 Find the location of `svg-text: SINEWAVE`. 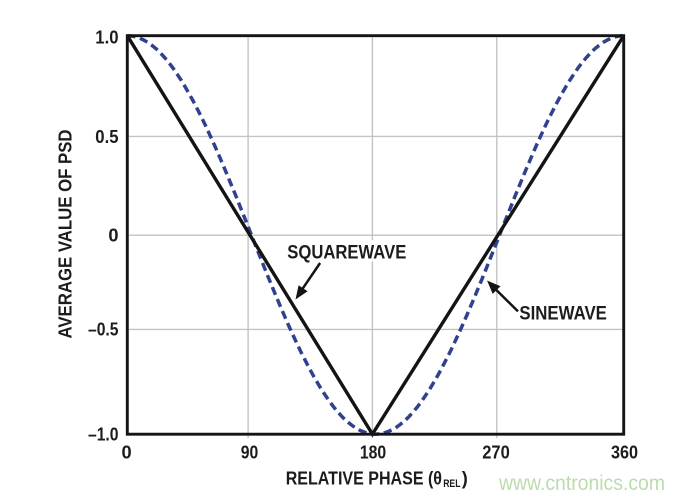

svg-text: SINEWAVE is located at coordinates (563, 314).